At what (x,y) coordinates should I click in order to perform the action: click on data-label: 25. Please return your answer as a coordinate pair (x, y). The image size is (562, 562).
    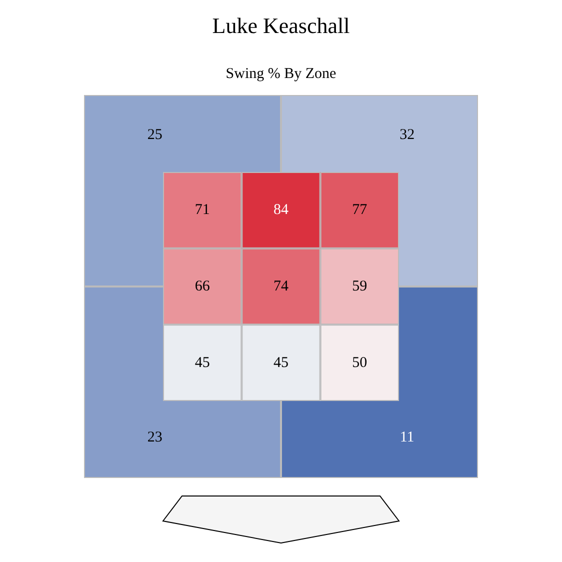
    Looking at the image, I should click on (154, 135).